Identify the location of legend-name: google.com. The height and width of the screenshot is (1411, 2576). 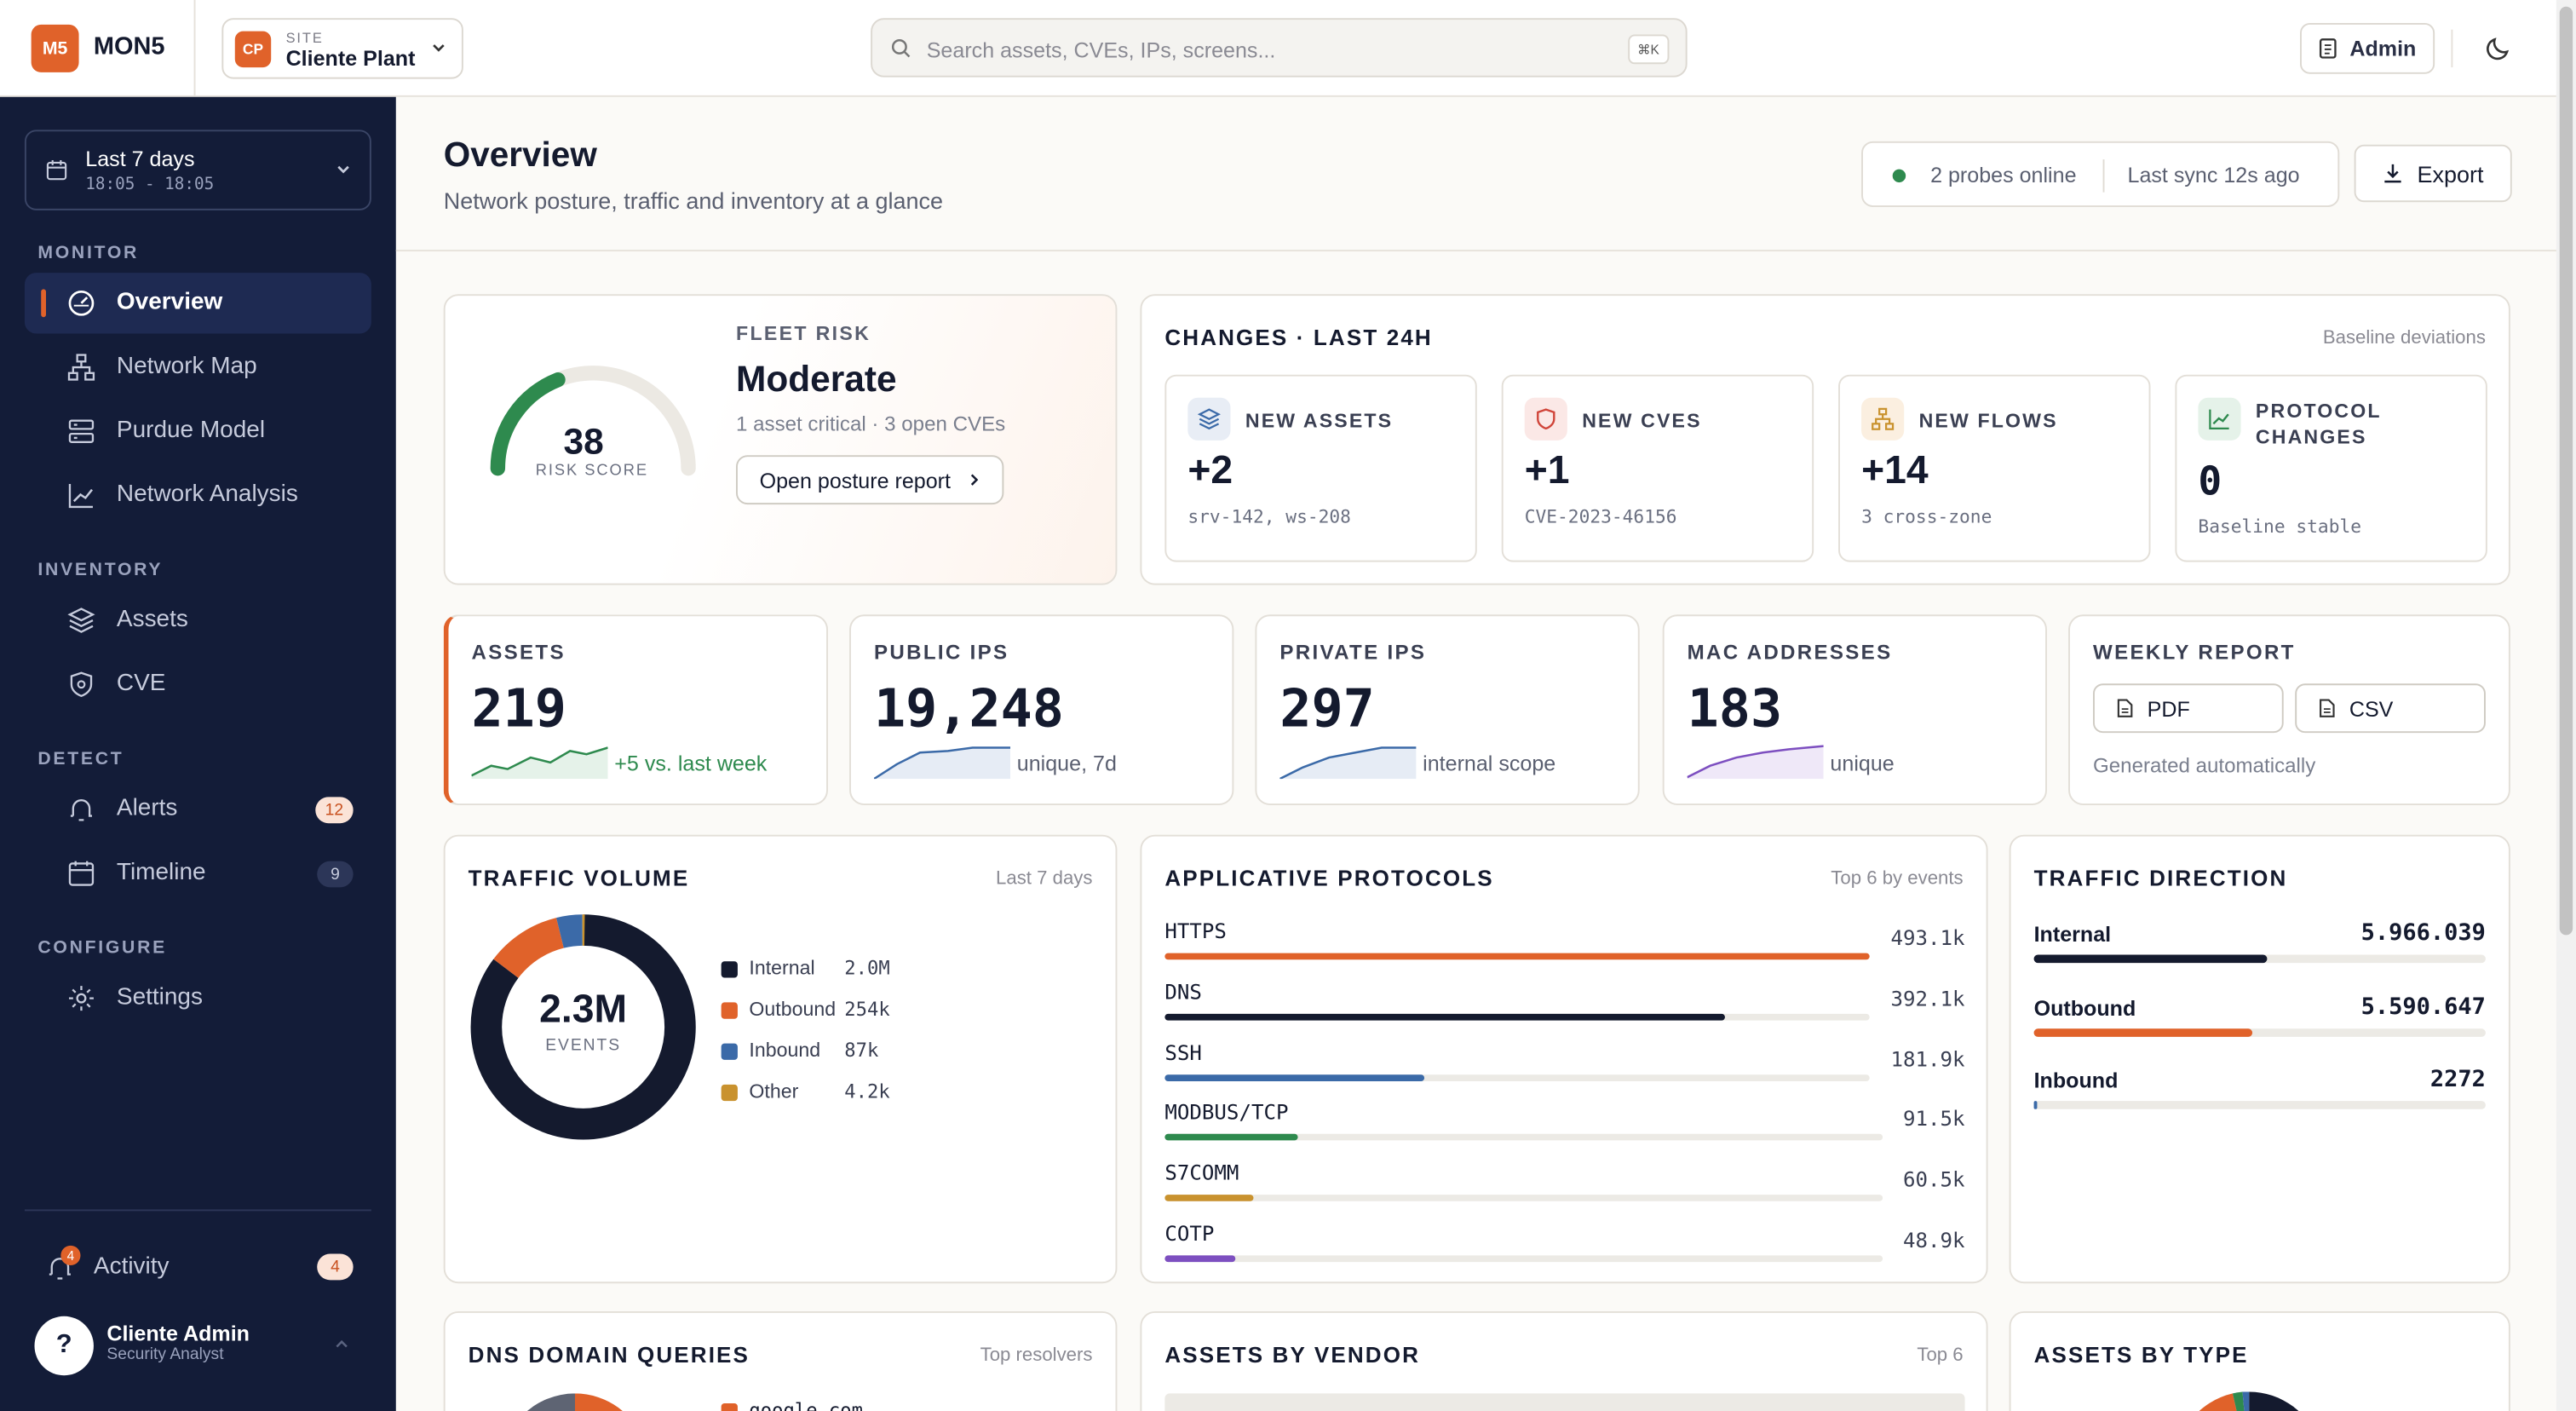
(806, 1404).